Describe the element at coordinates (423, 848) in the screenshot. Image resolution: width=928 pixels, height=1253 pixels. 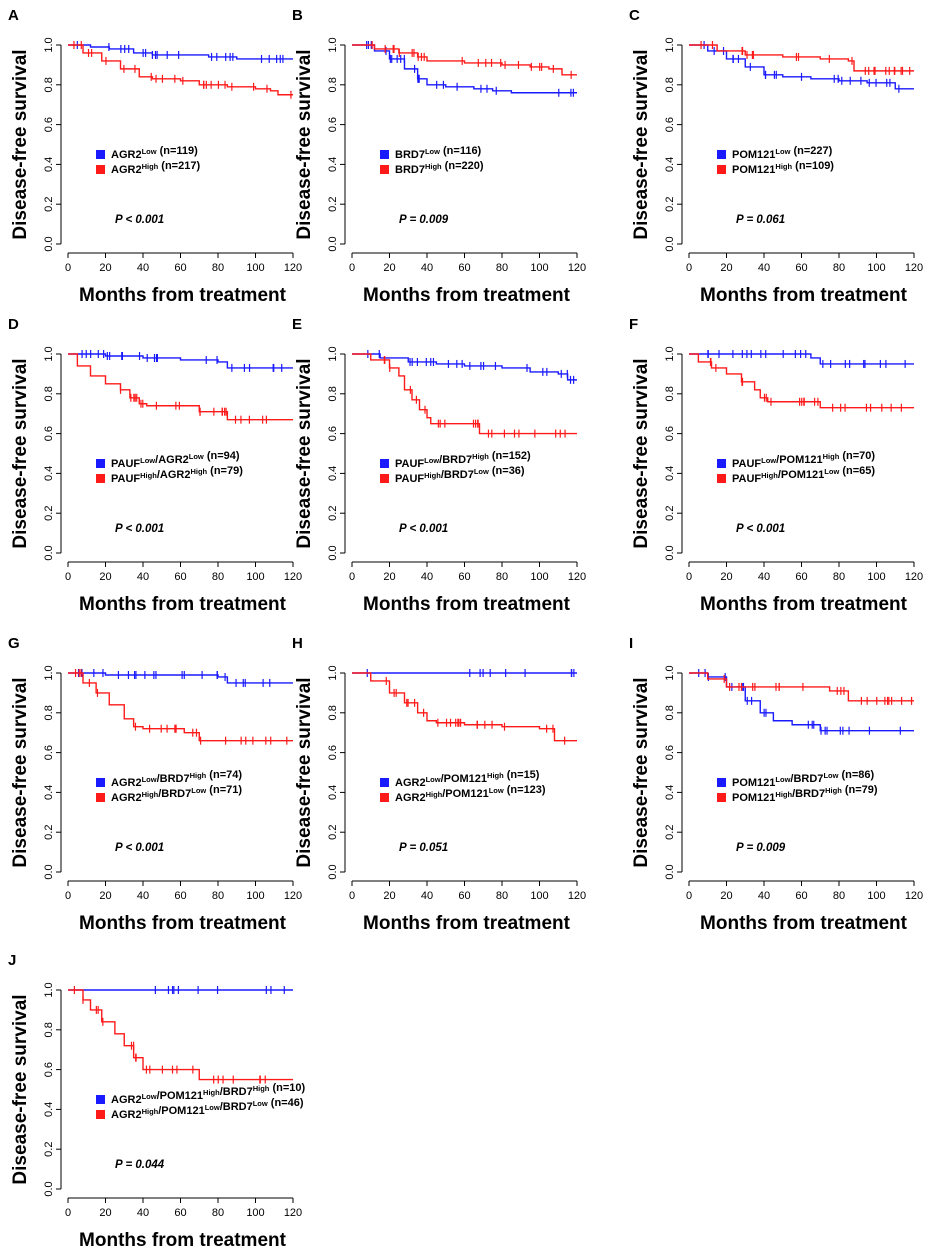
I see `p-value: P = 0.051` at that location.